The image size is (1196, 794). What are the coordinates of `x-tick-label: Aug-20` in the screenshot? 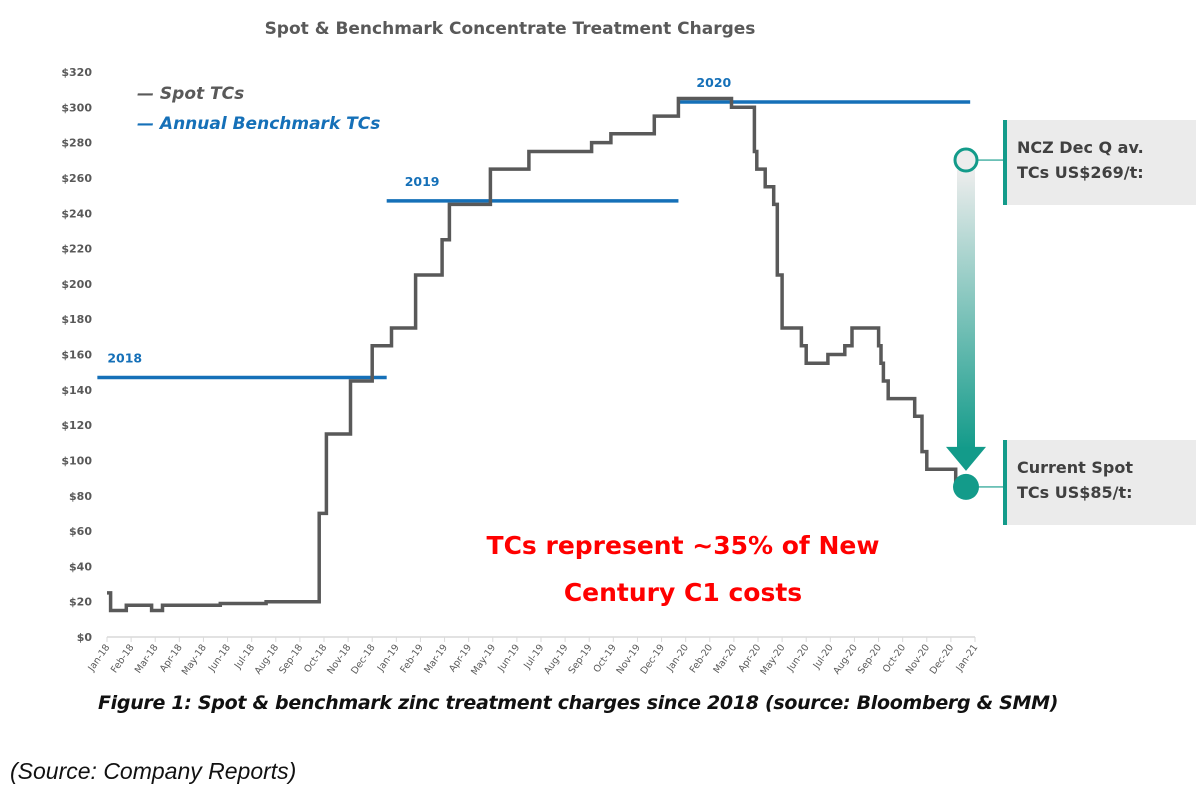 It's located at (845, 659).